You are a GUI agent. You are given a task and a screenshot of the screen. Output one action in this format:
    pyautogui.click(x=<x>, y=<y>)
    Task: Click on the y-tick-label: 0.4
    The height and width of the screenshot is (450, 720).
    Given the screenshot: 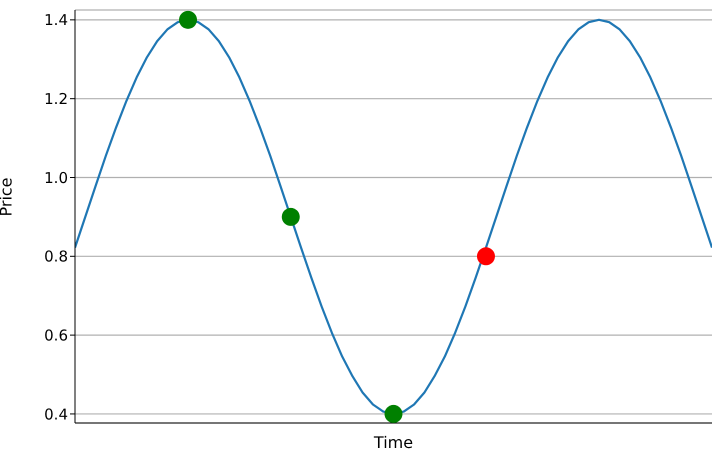 What is the action you would take?
    pyautogui.click(x=56, y=414)
    